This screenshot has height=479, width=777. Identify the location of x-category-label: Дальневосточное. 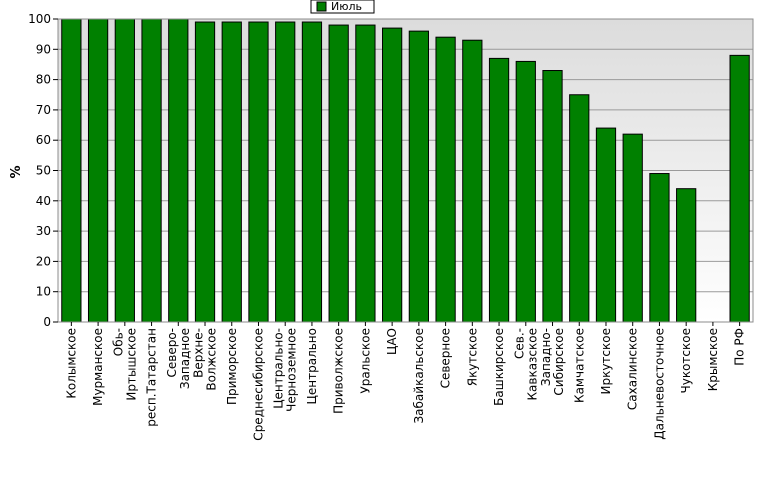
(659, 384).